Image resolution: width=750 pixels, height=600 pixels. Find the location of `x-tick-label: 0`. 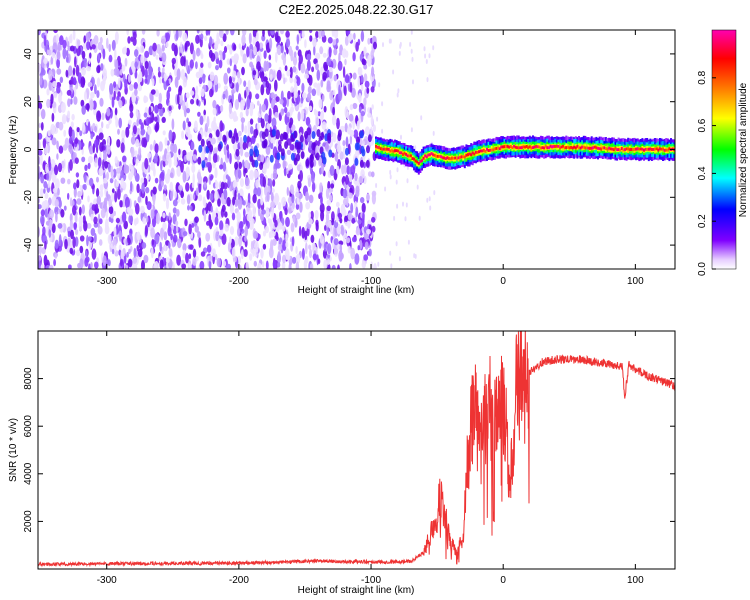

x-tick-label: 0 is located at coordinates (503, 580).